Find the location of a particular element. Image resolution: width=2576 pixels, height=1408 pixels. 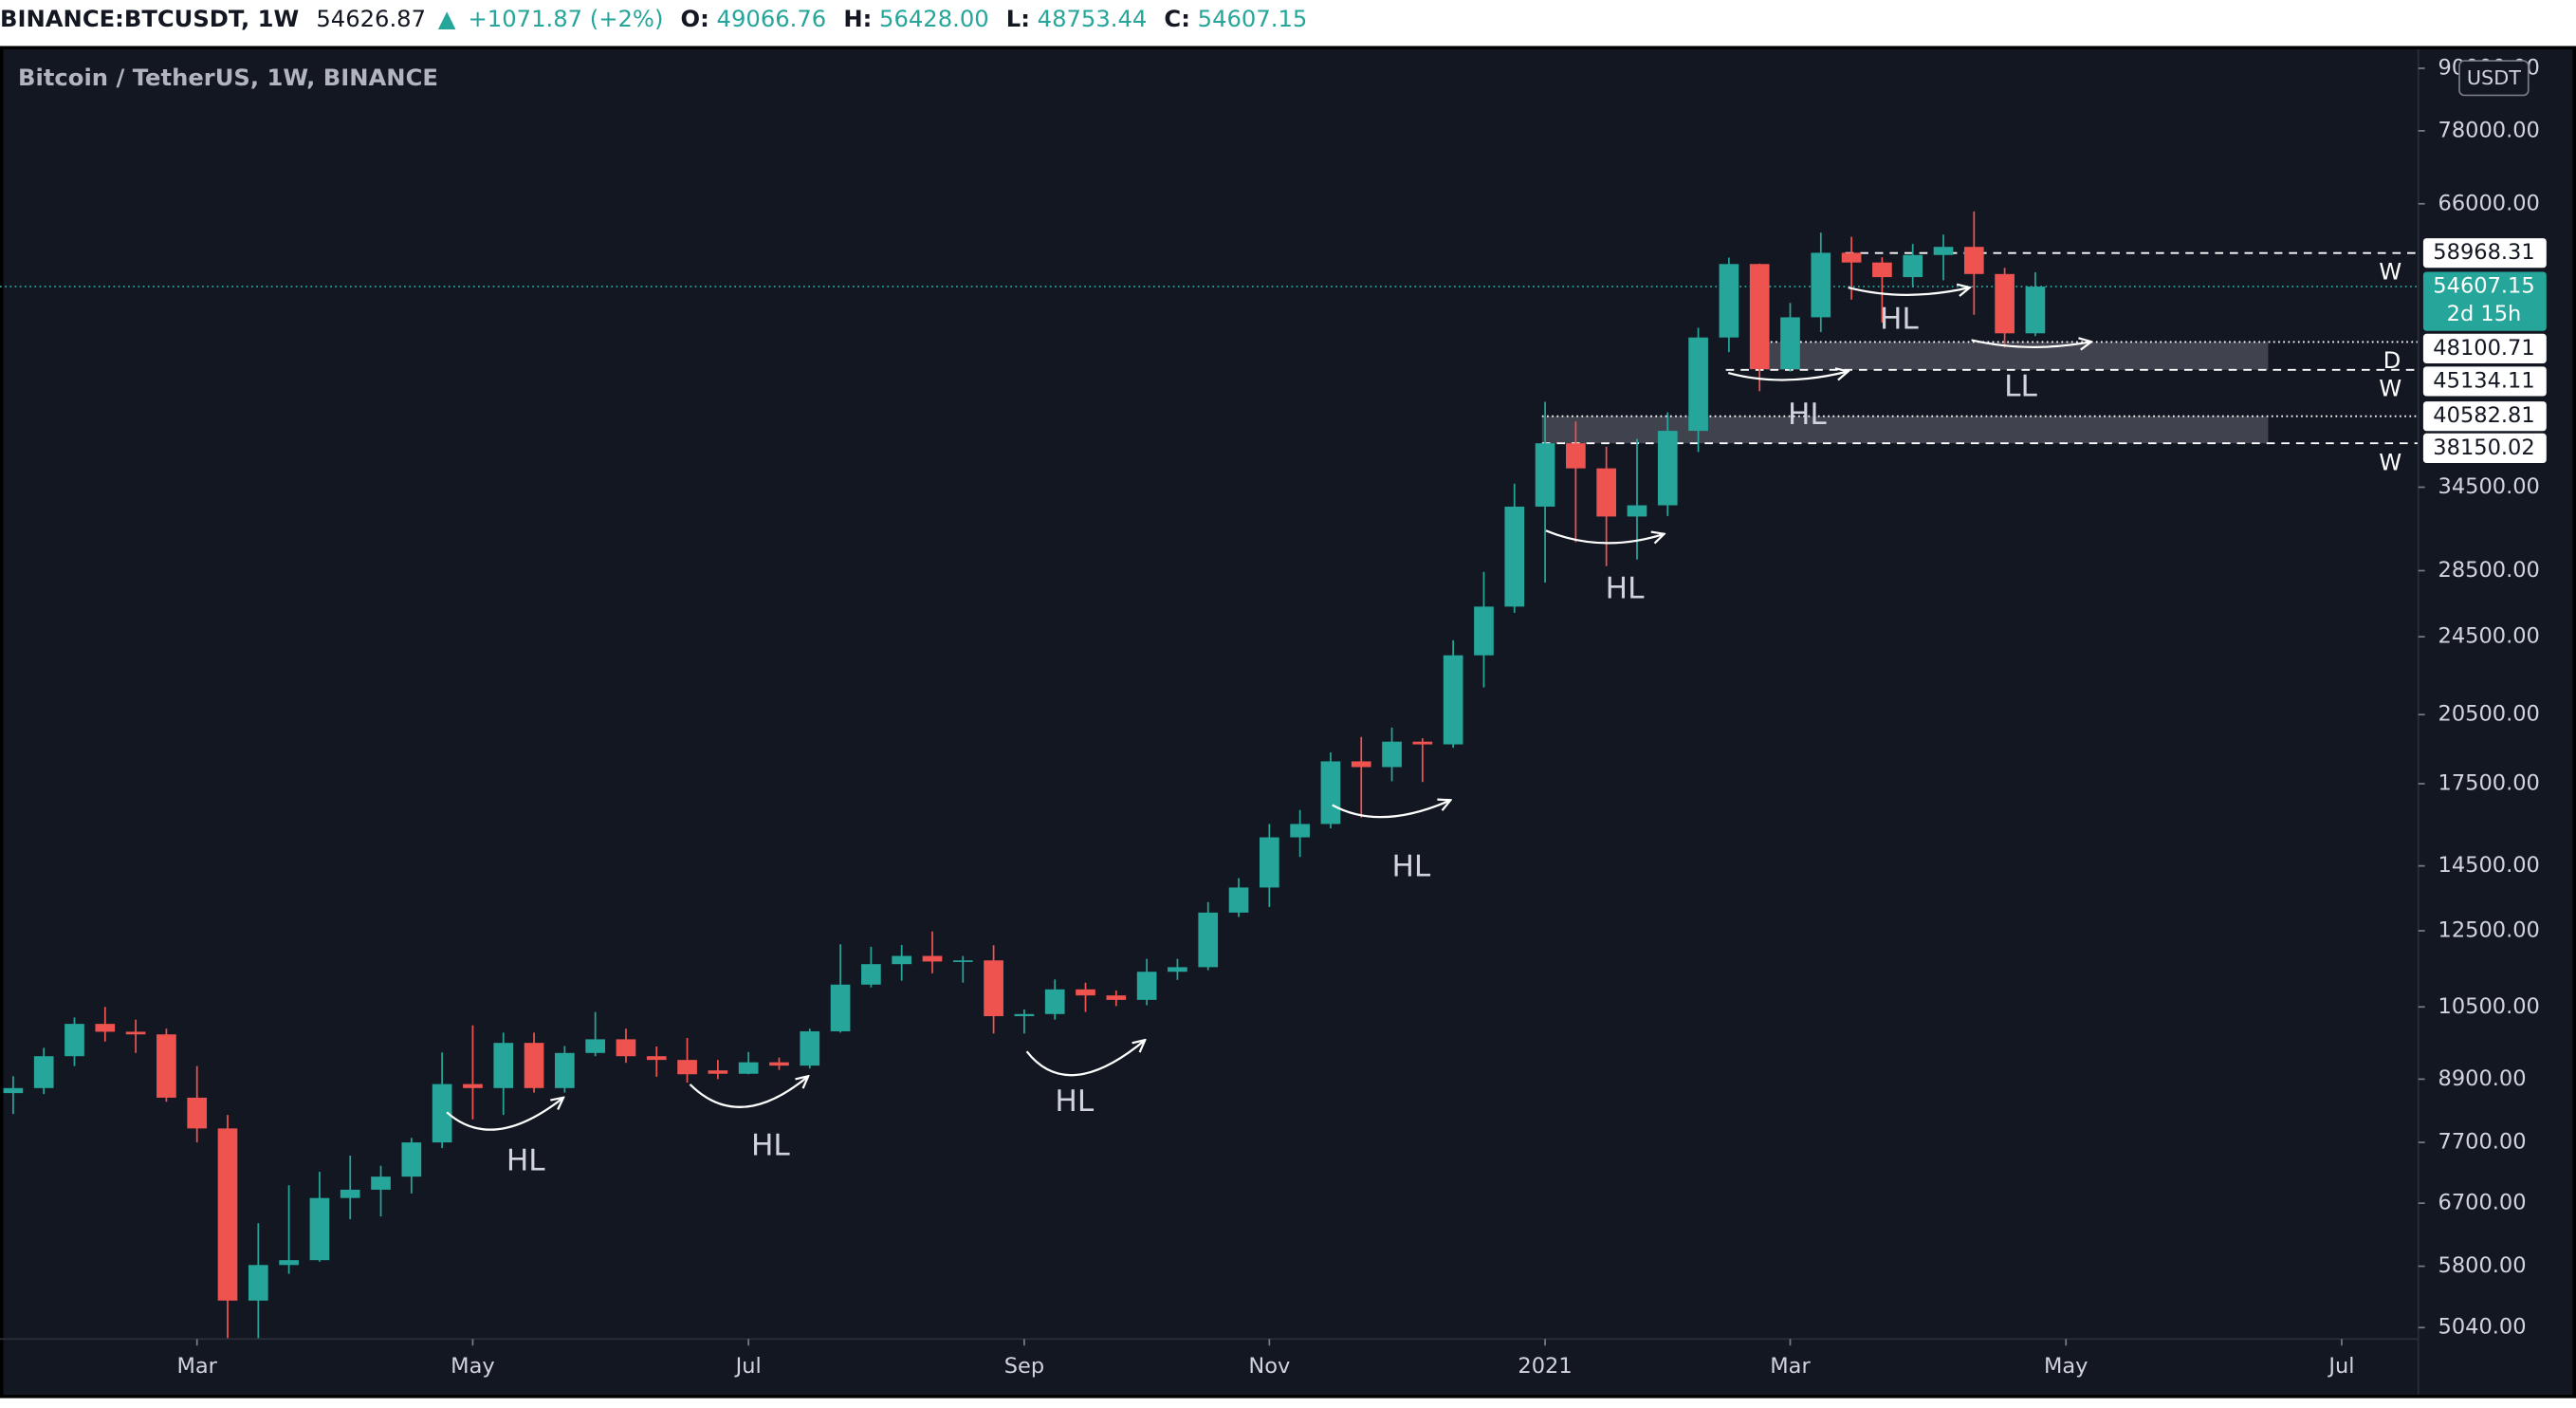

price-label: 54607.15 is located at coordinates (2483, 286).